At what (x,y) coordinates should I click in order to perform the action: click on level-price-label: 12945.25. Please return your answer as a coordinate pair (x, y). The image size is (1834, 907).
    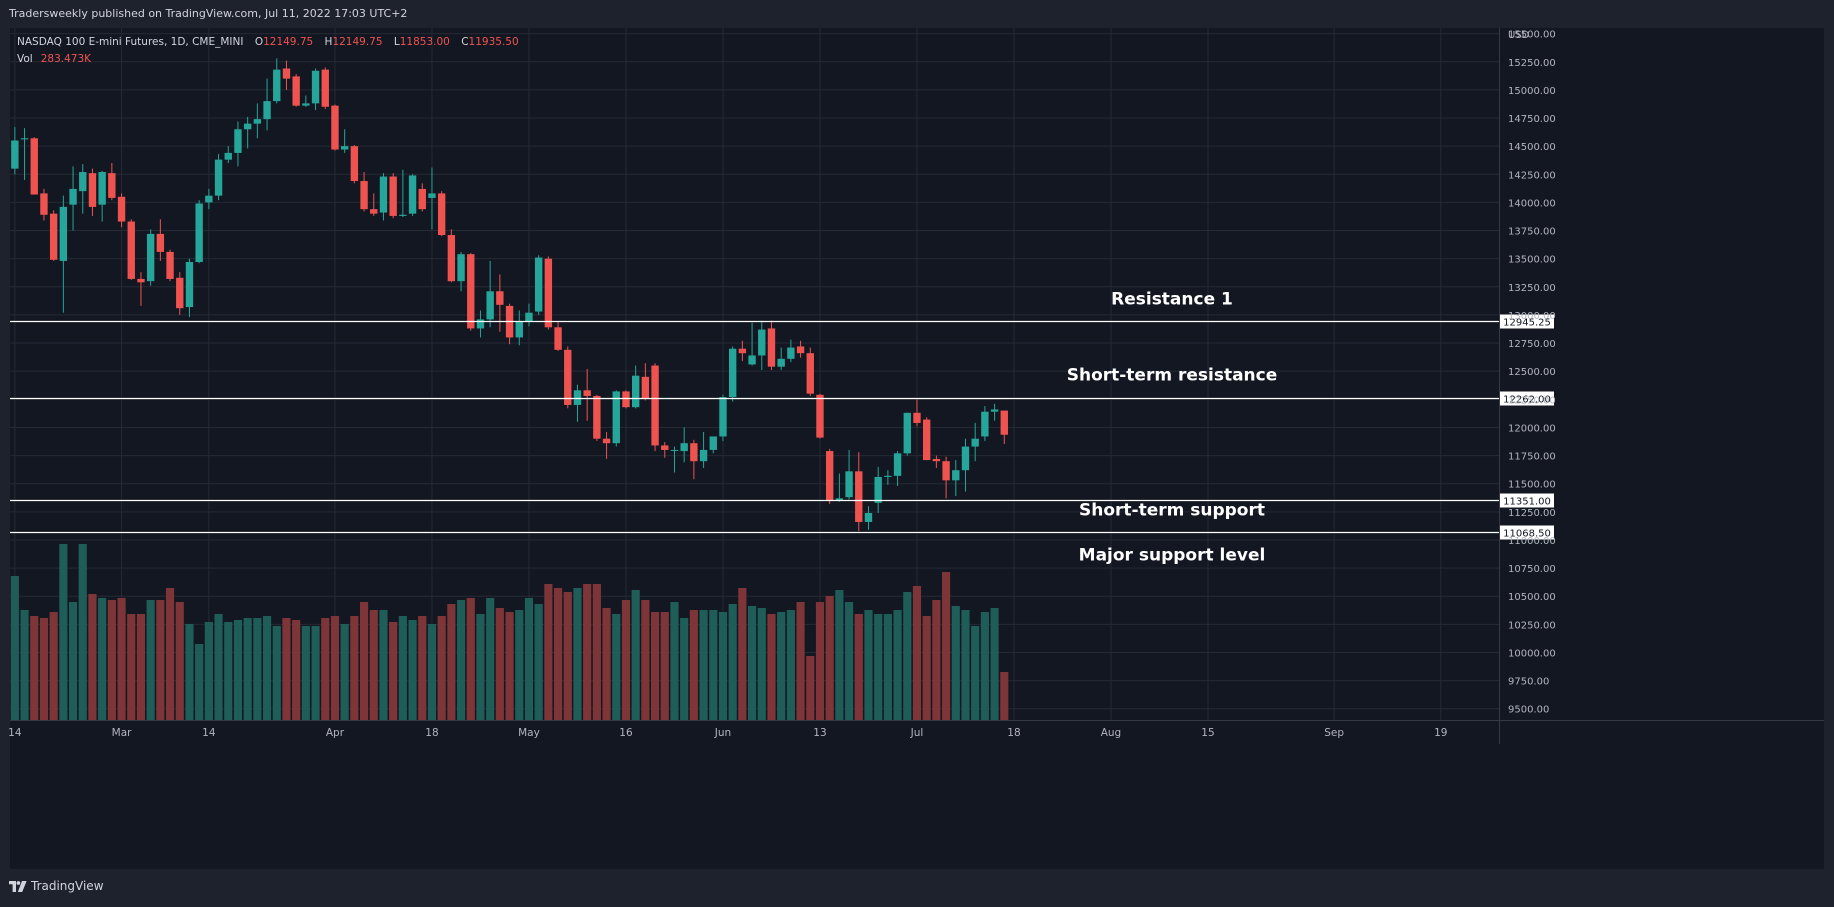
    Looking at the image, I should click on (1527, 323).